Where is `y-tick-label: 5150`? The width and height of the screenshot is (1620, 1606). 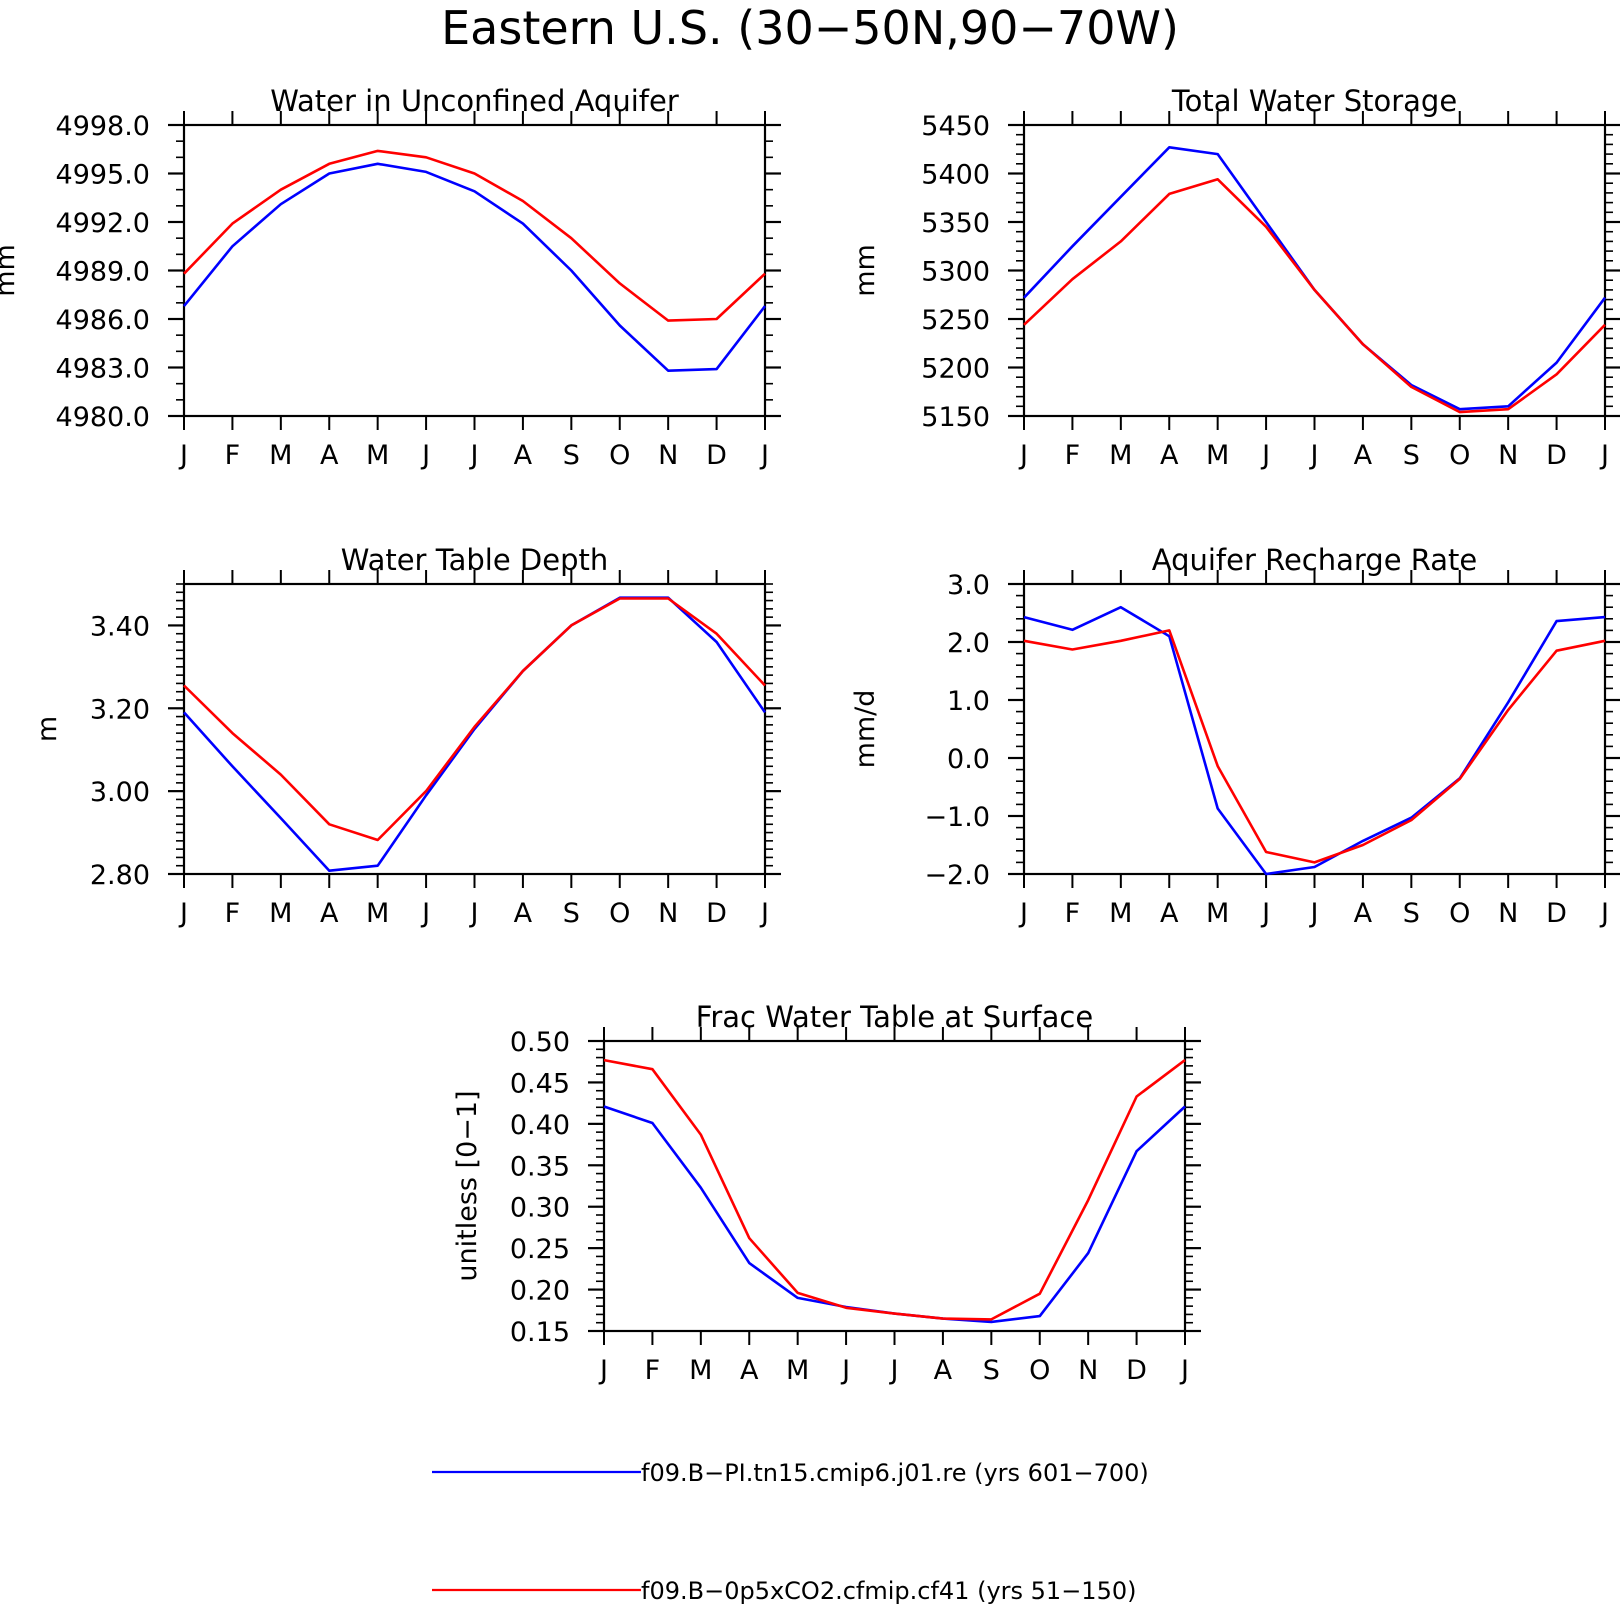
y-tick-label: 5150 is located at coordinates (955, 417).